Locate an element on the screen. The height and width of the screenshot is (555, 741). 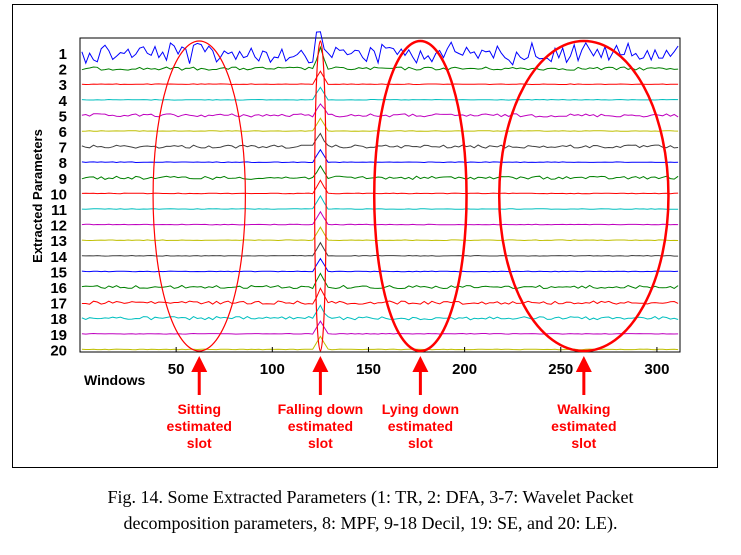
slot-label-line: Falling down is located at coordinates (321, 409).